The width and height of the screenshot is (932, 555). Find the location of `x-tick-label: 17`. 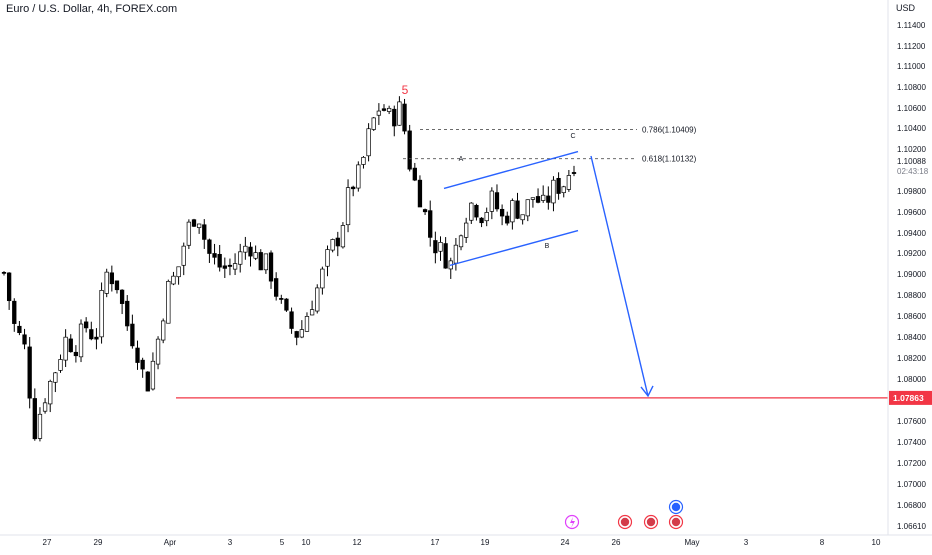

x-tick-label: 17 is located at coordinates (435, 542).